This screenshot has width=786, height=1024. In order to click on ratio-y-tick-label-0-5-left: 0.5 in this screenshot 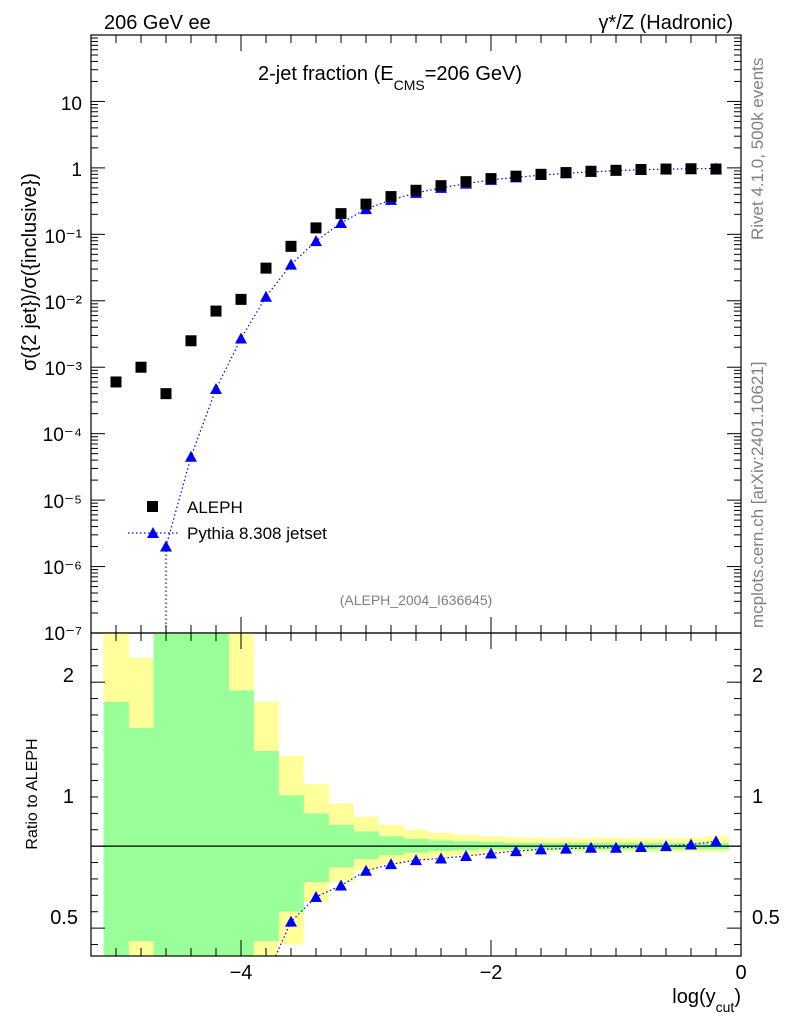, I will do `click(64, 918)`.